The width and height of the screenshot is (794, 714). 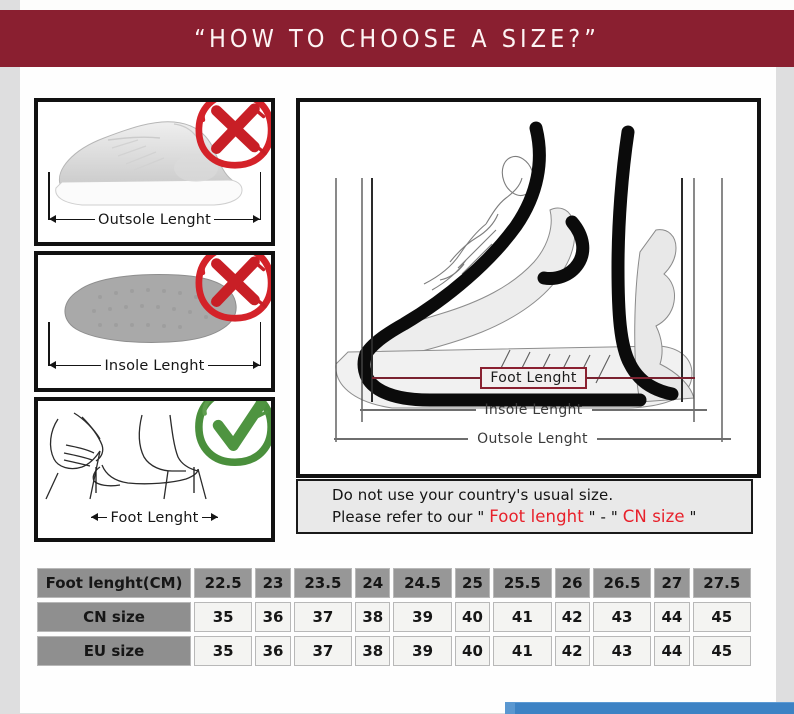 What do you see at coordinates (622, 583) in the screenshot?
I see `cell-foot-8: 26.5` at bounding box center [622, 583].